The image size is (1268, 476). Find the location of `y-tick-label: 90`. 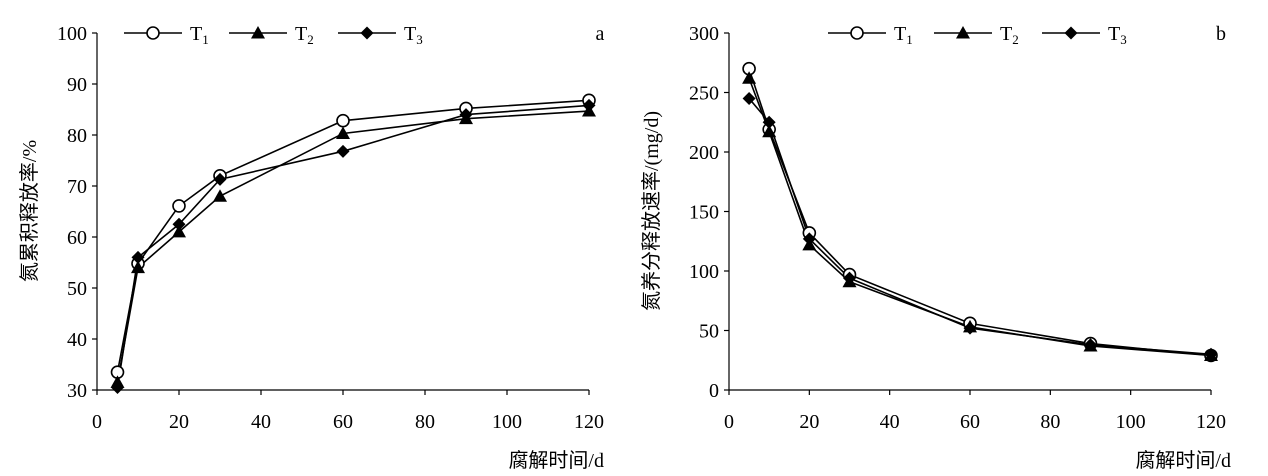

y-tick-label: 90 is located at coordinates (77, 85).